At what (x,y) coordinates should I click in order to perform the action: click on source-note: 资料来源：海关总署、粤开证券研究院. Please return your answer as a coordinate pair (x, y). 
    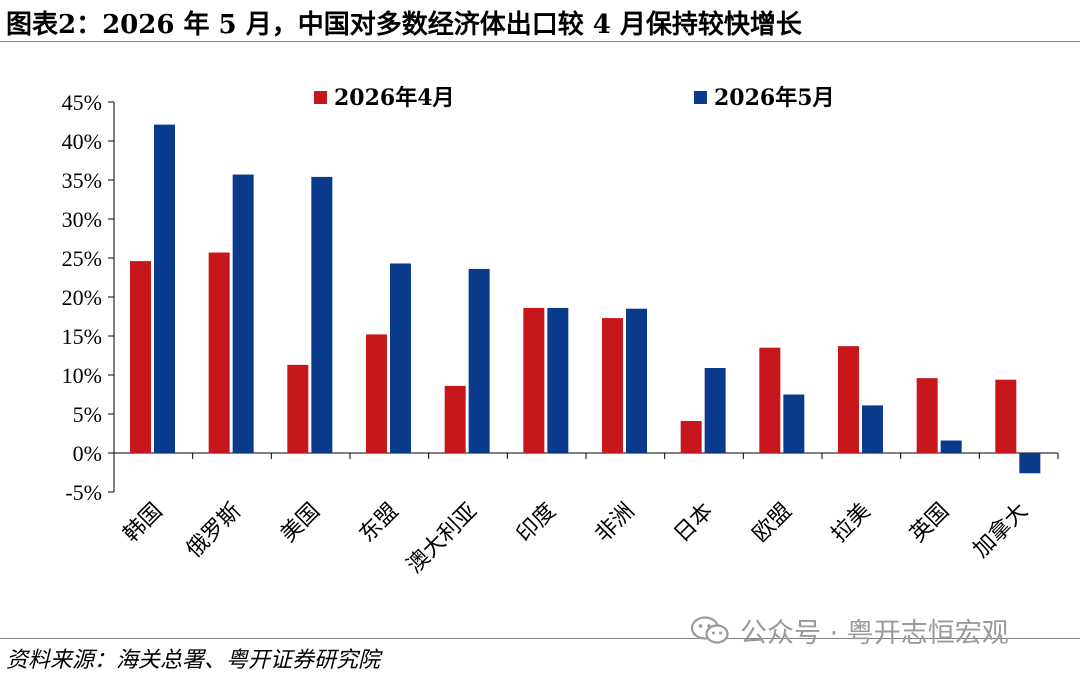
    Looking at the image, I should click on (193, 660).